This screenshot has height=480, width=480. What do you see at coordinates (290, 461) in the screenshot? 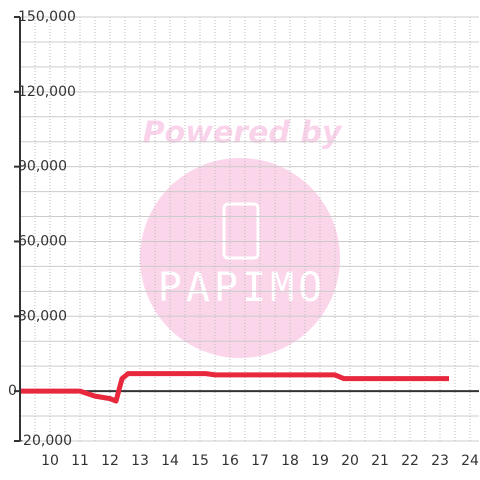
I see `x-tick-label: 18` at bounding box center [290, 461].